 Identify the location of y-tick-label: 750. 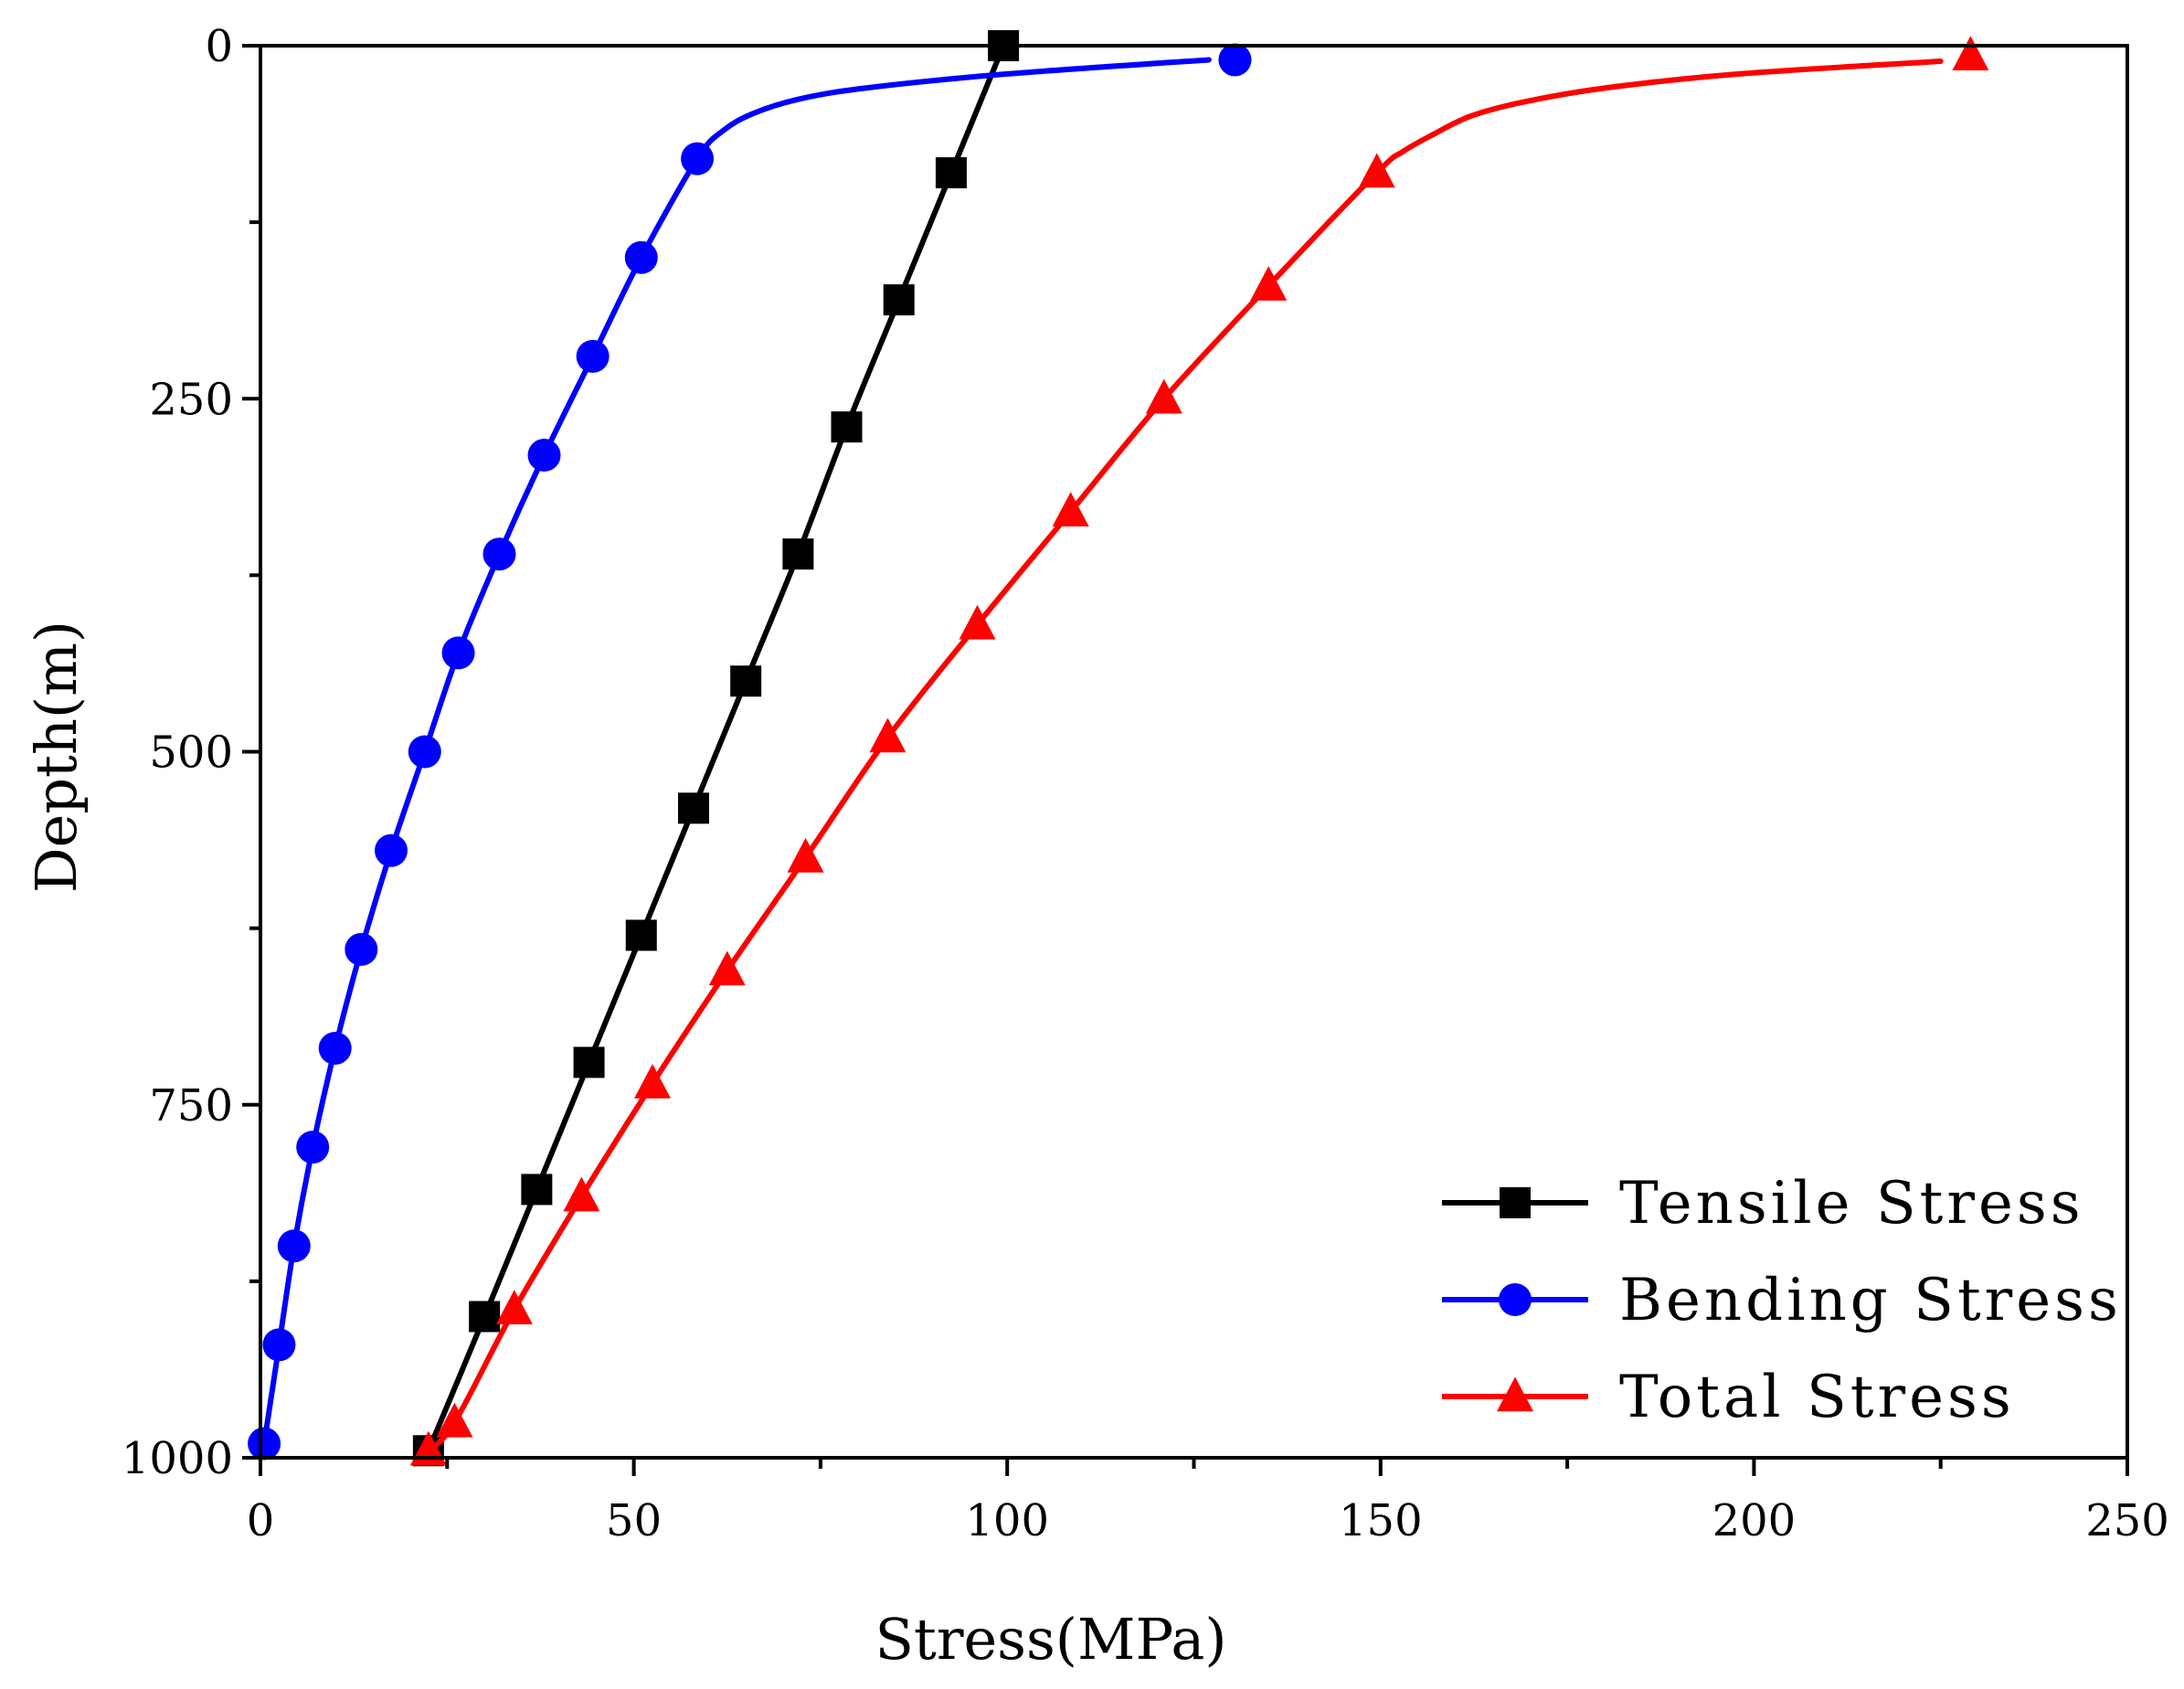
(191, 1105).